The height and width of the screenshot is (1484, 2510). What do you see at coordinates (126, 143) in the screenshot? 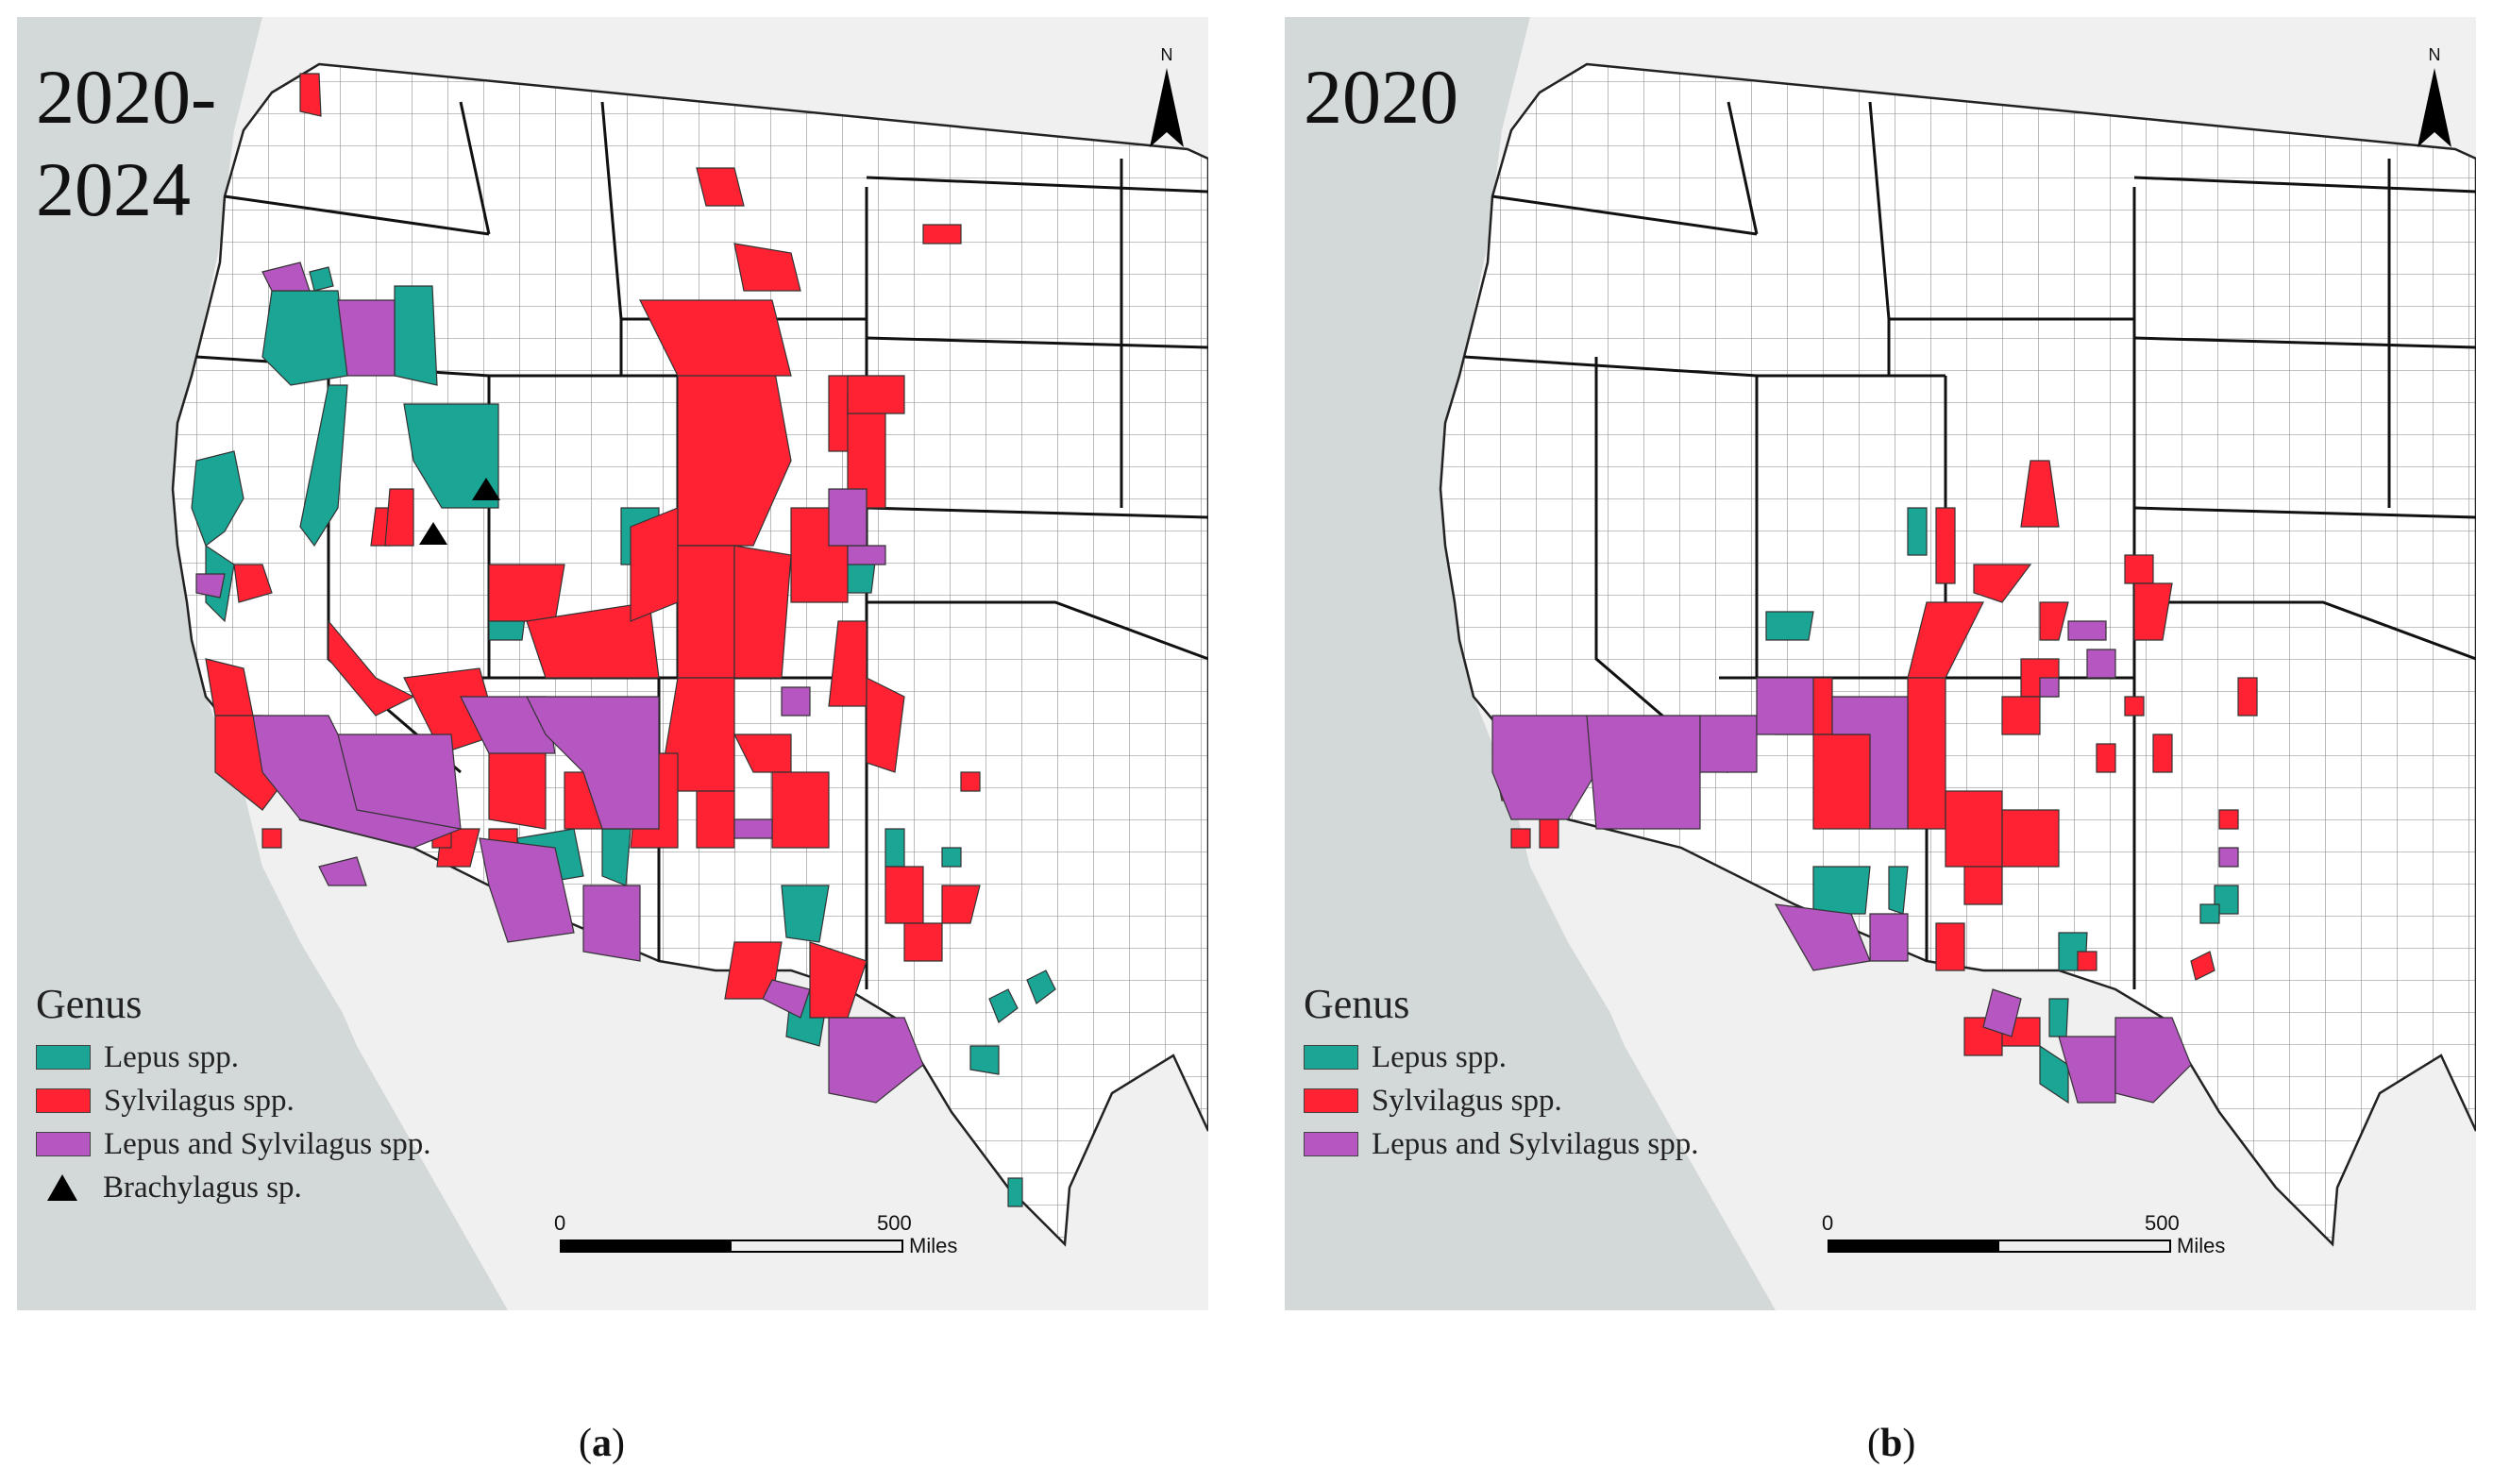
I see `map-title: 2020- 2024` at bounding box center [126, 143].